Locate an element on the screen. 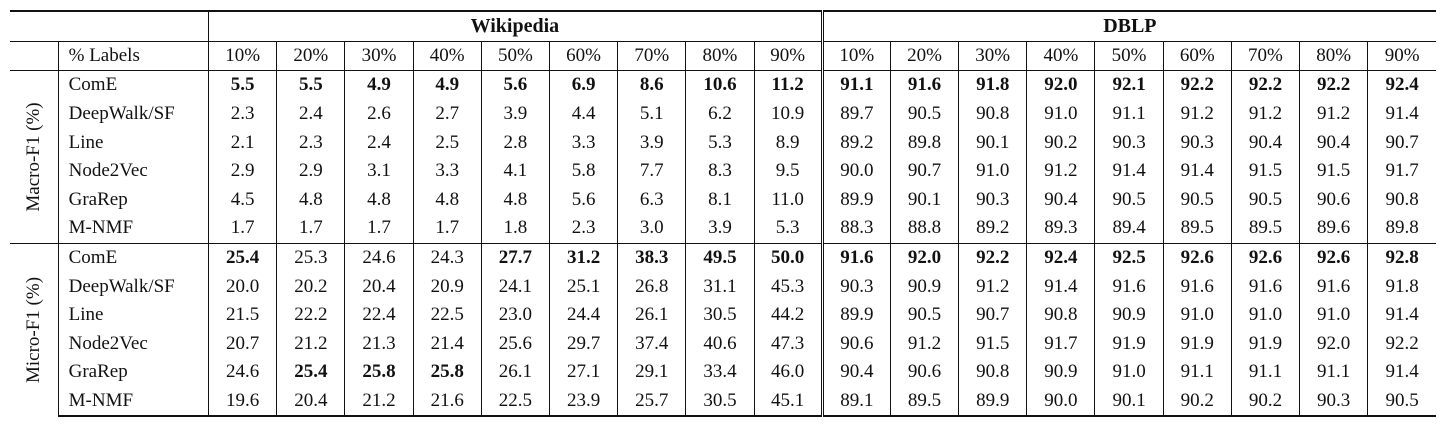 The width and height of the screenshot is (1446, 430). wikipedia-value: 20.0 is located at coordinates (242, 286).